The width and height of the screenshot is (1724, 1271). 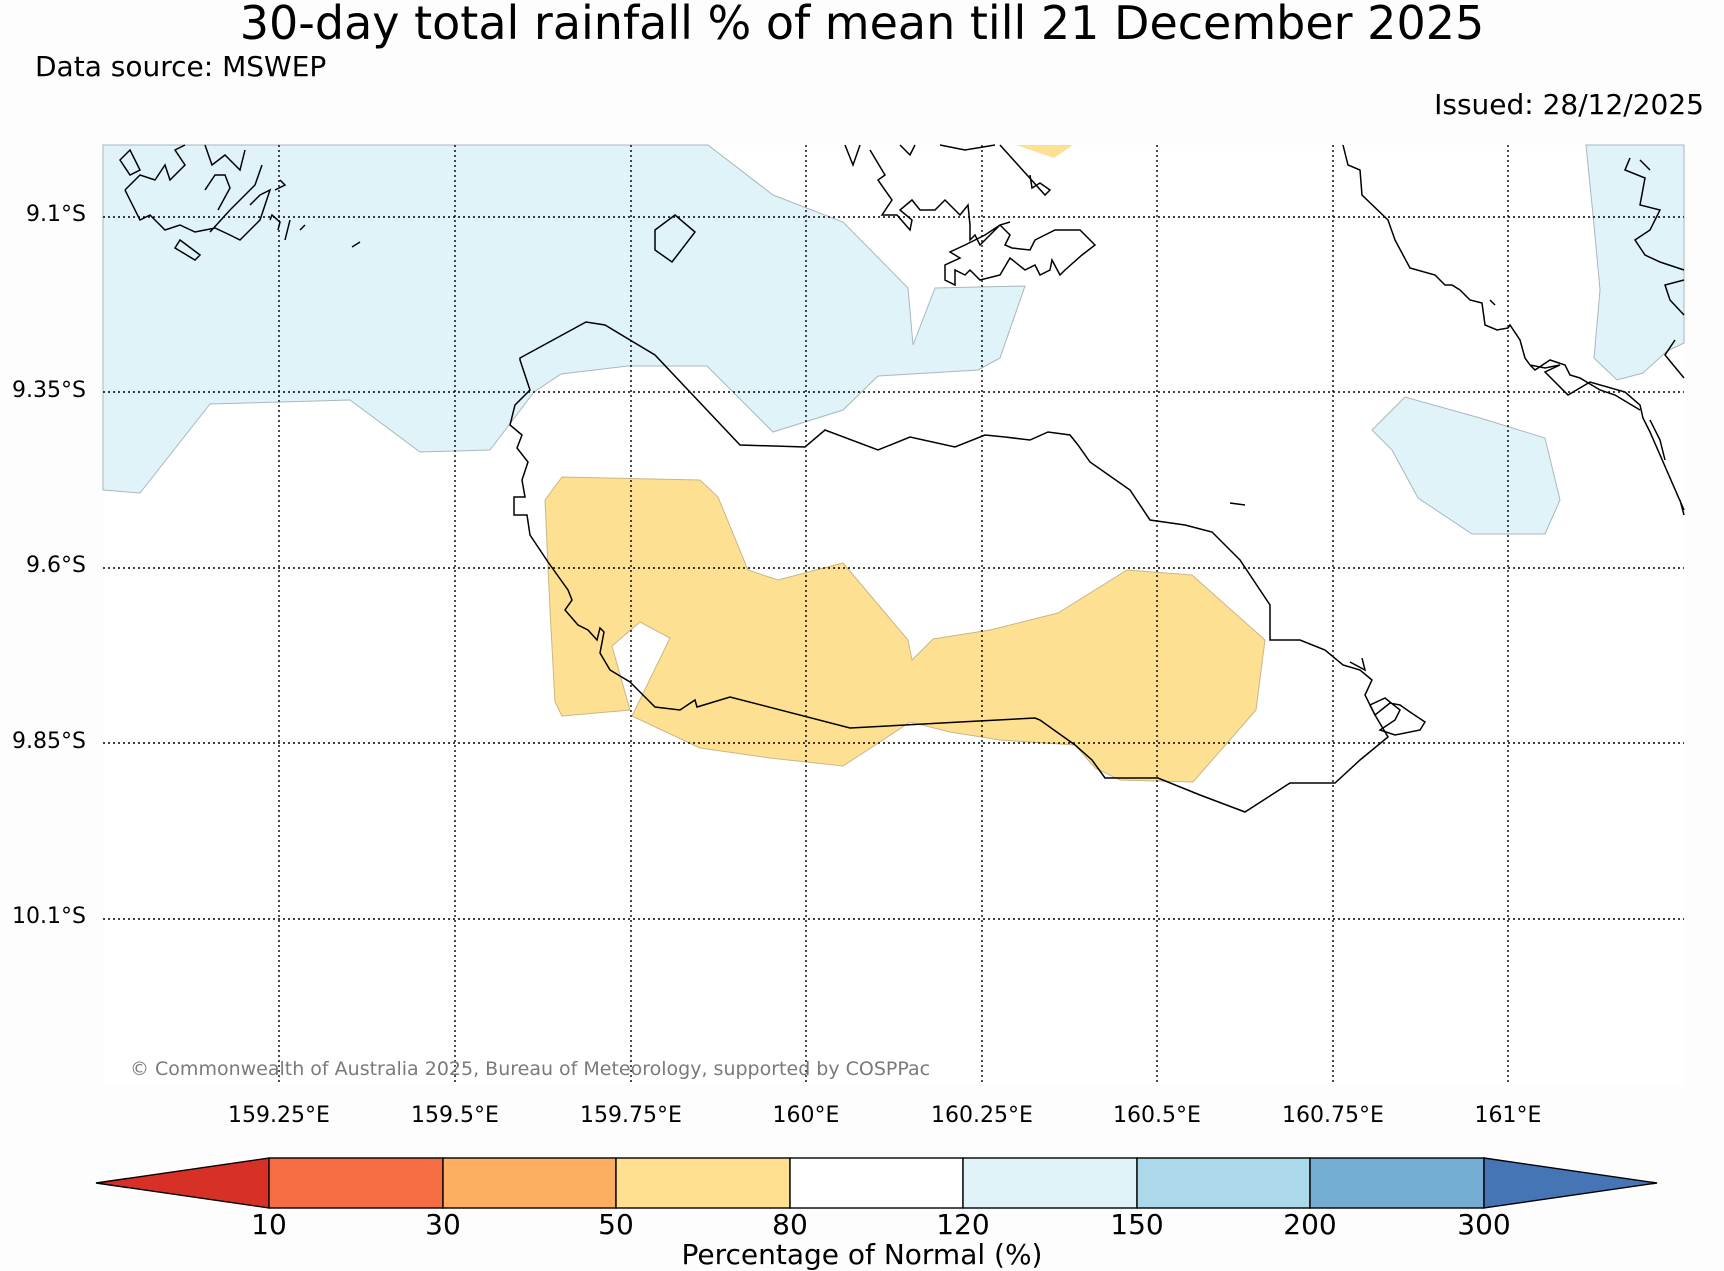 I want to click on colorbar-title: Percentage of Normal (%), so click(x=862, y=1254).